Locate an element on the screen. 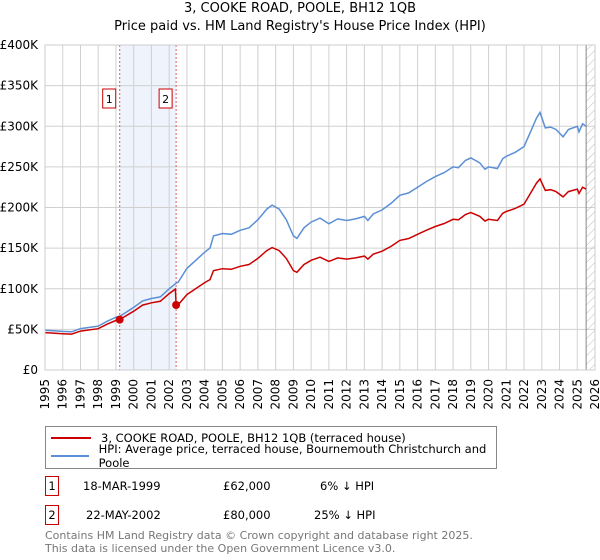 The height and width of the screenshot is (560, 600). x-tick-label: 2026 is located at coordinates (594, 394).